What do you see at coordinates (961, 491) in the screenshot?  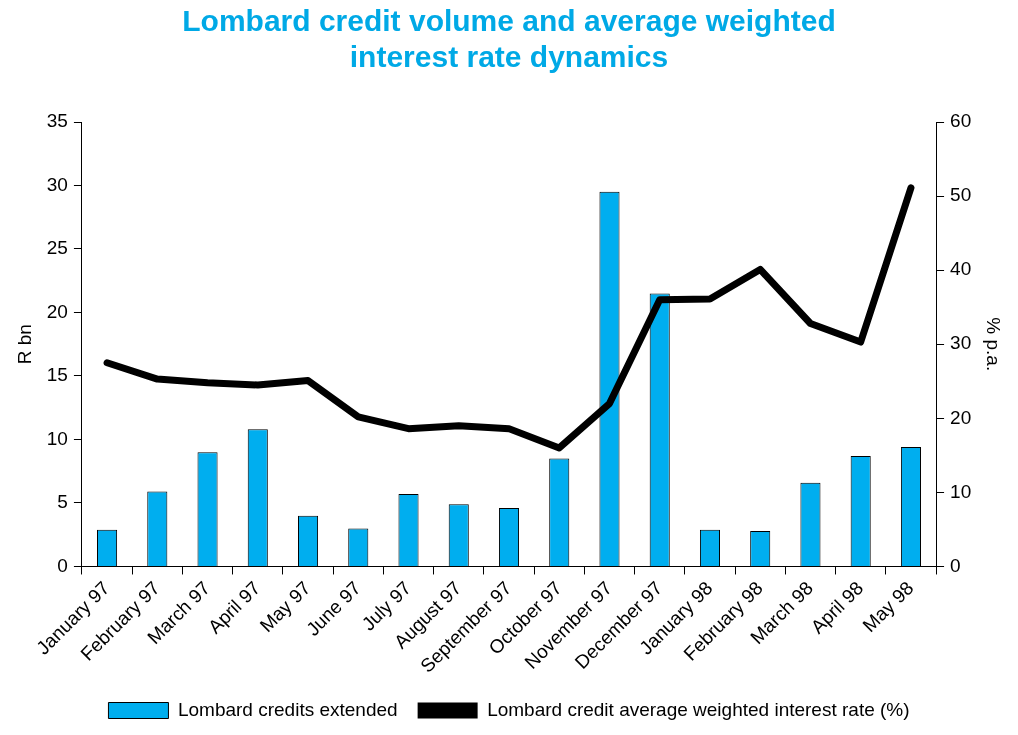 I see `y2-tick-label: 10` at bounding box center [961, 491].